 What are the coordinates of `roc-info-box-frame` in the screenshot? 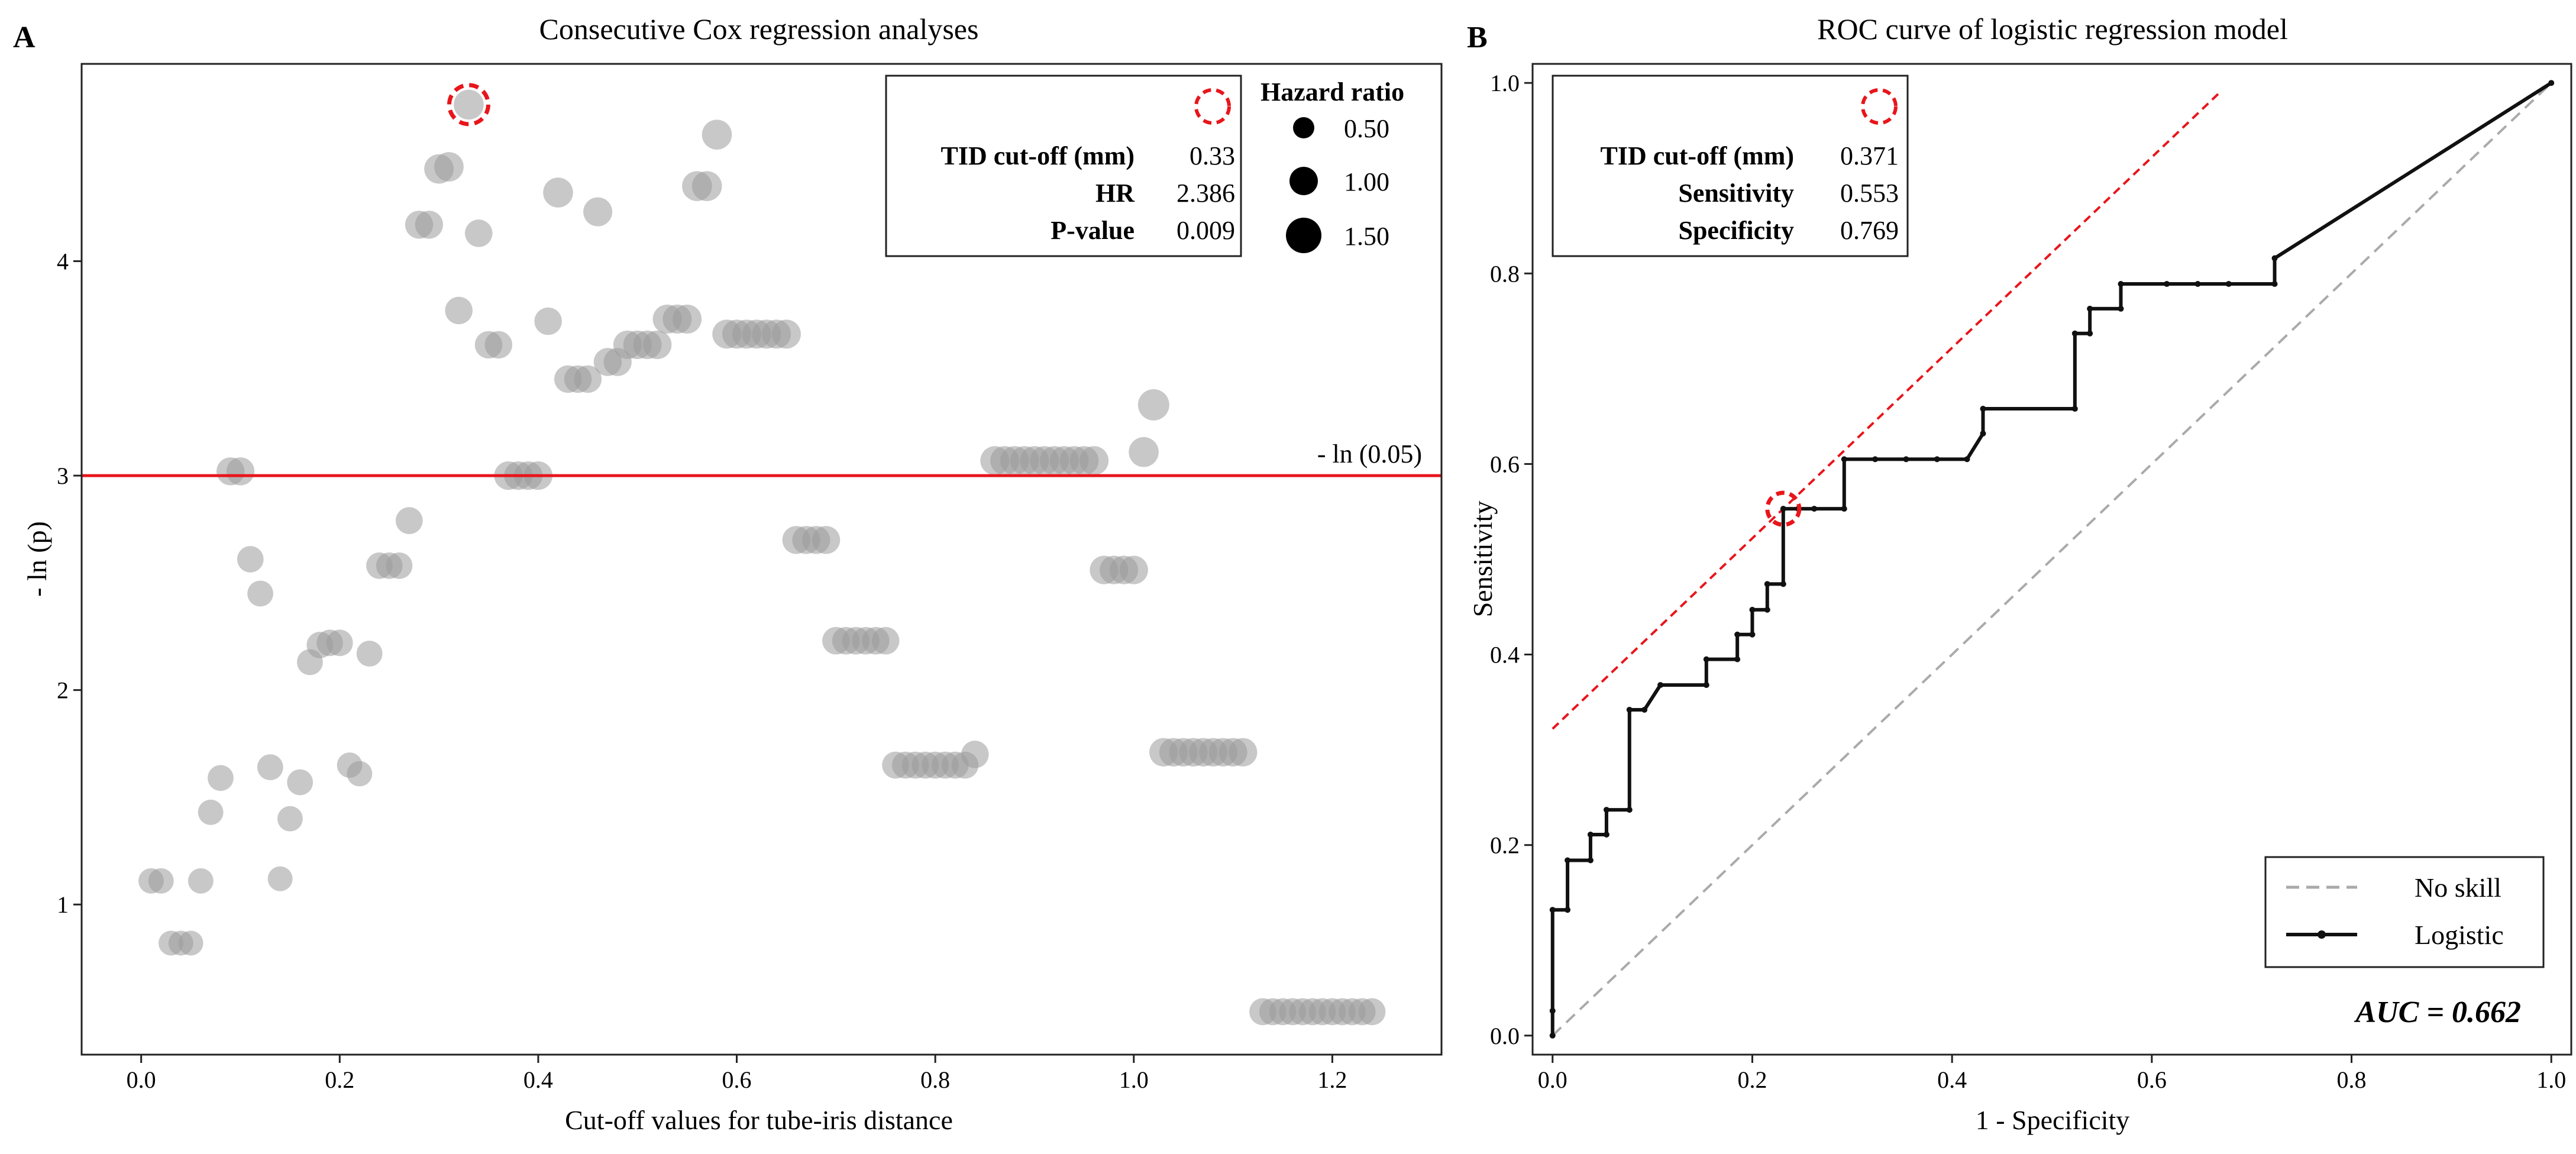 It's located at (1730, 166).